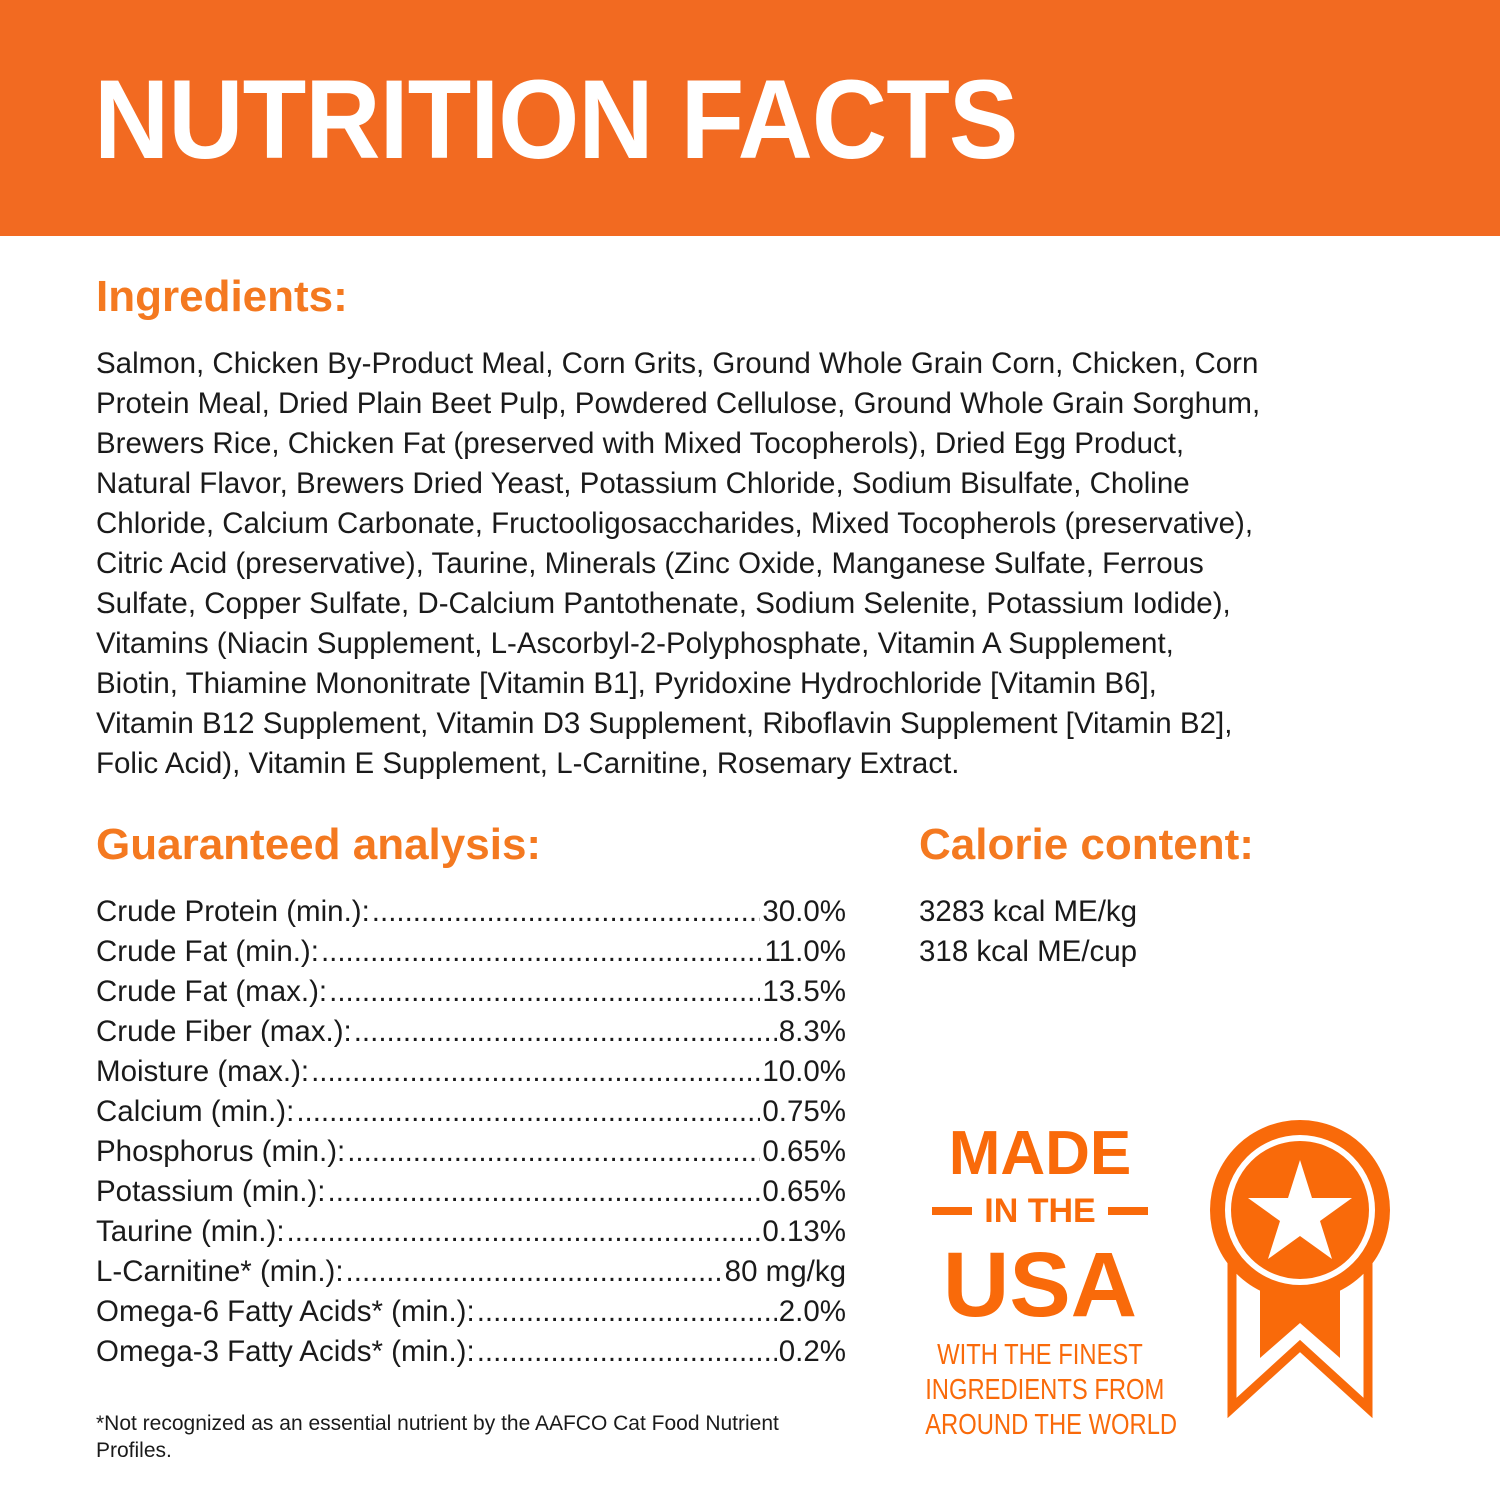  Describe the element at coordinates (195, 1111) in the screenshot. I see `nutrient-label: Calcium (min.):` at that location.